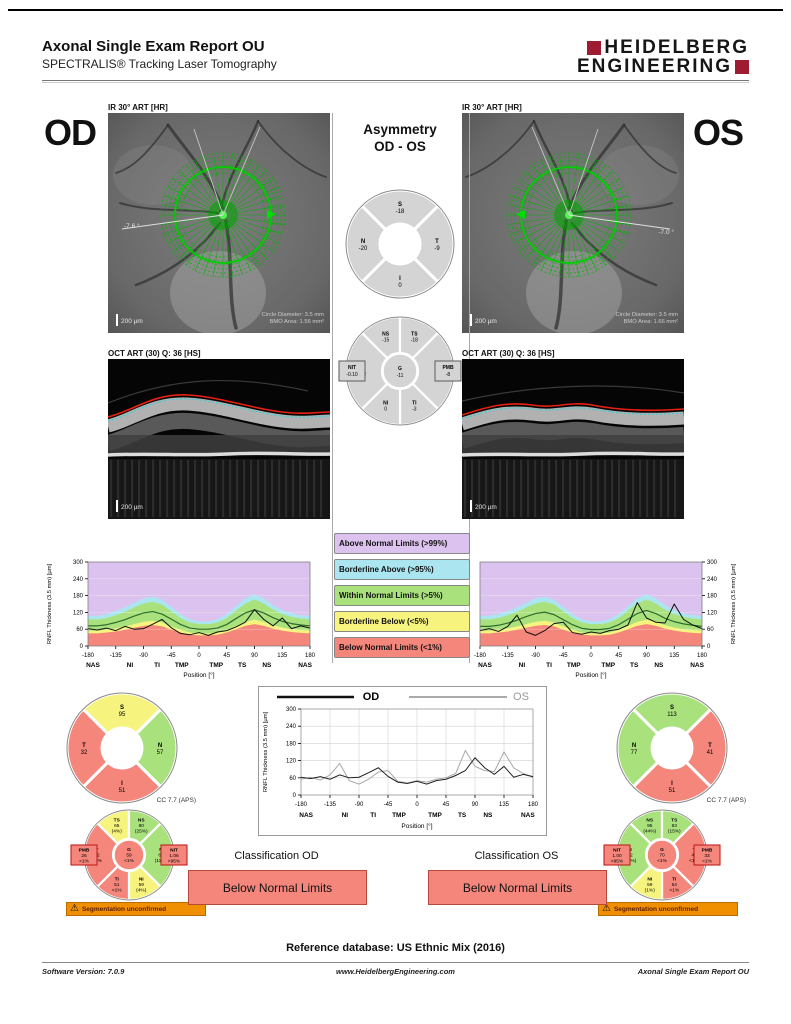 Image resolution: width=791 pixels, height=1024 pixels. What do you see at coordinates (617, 856) in the screenshot?
I see `svg-text: 1.00` at bounding box center [617, 856].